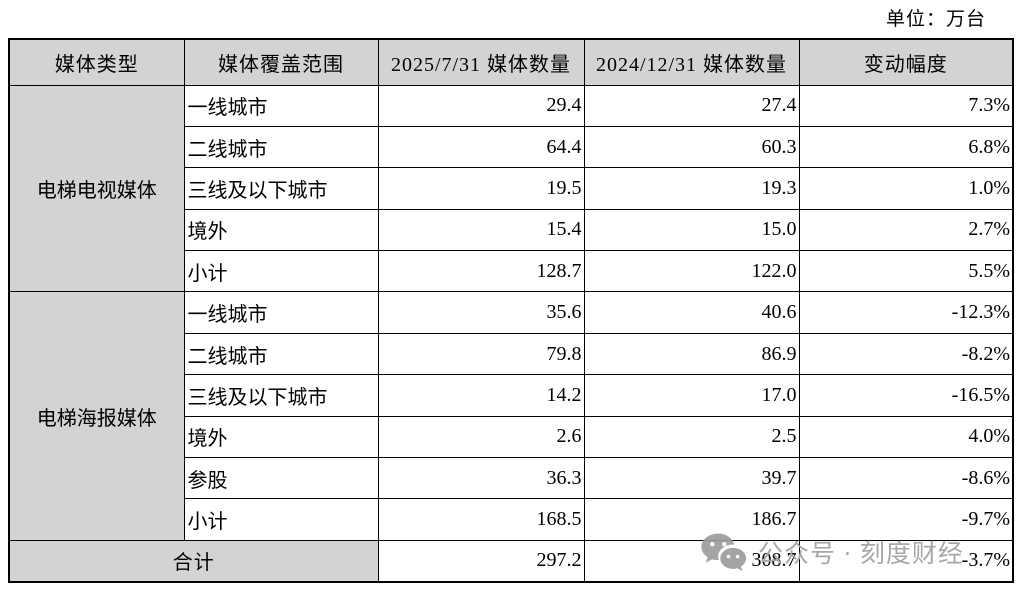  Describe the element at coordinates (906, 519) in the screenshot. I see `change-cell: -9.7%` at that location.